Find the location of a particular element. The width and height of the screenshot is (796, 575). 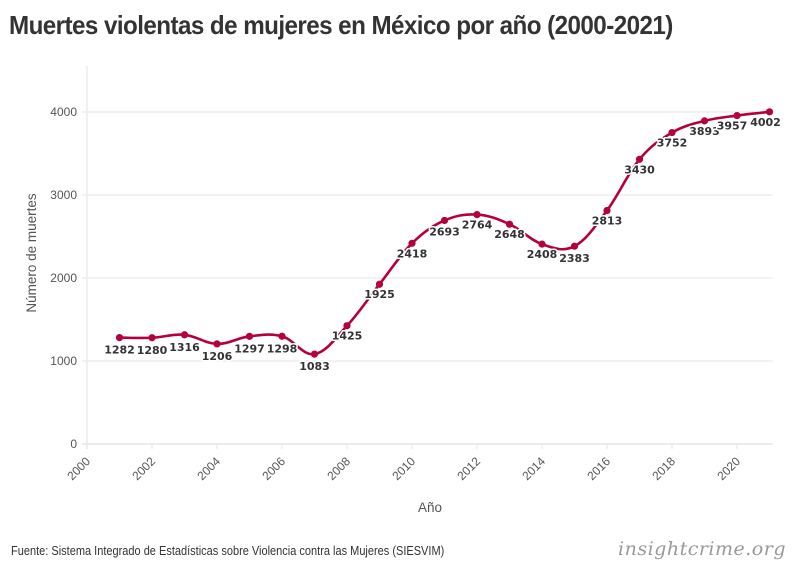

data-label-halo: 2813 is located at coordinates (607, 221).